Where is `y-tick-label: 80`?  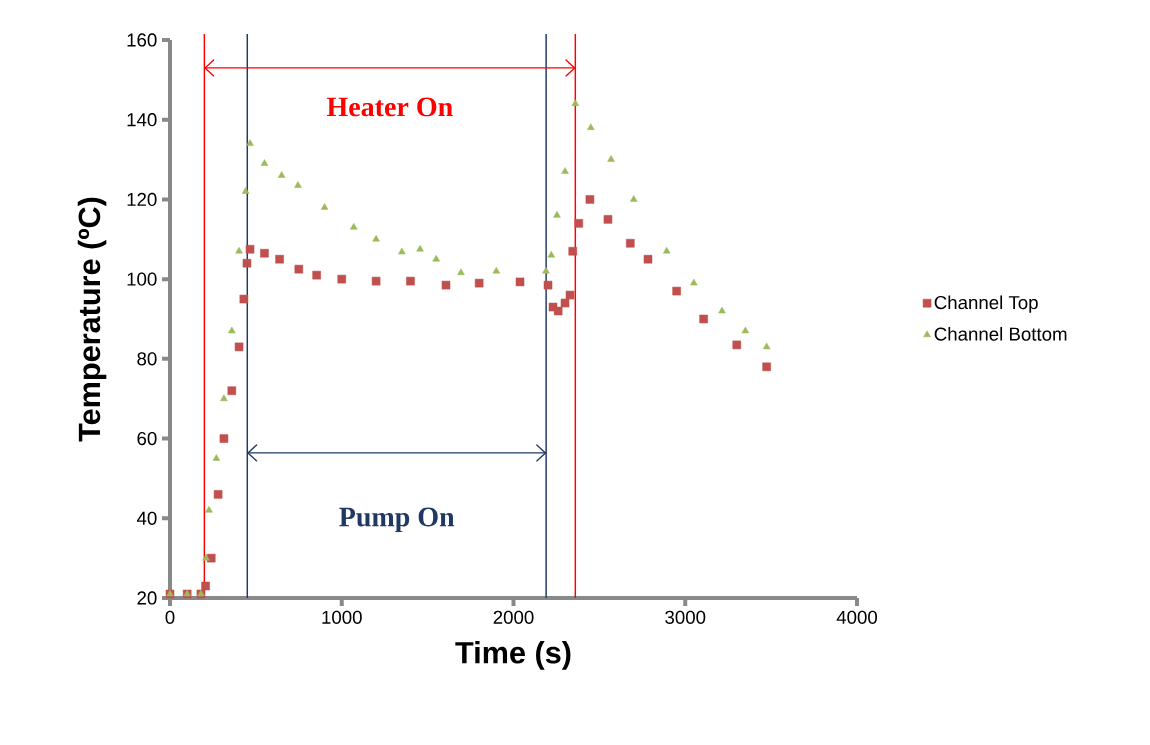
y-tick-label: 80 is located at coordinates (147, 359).